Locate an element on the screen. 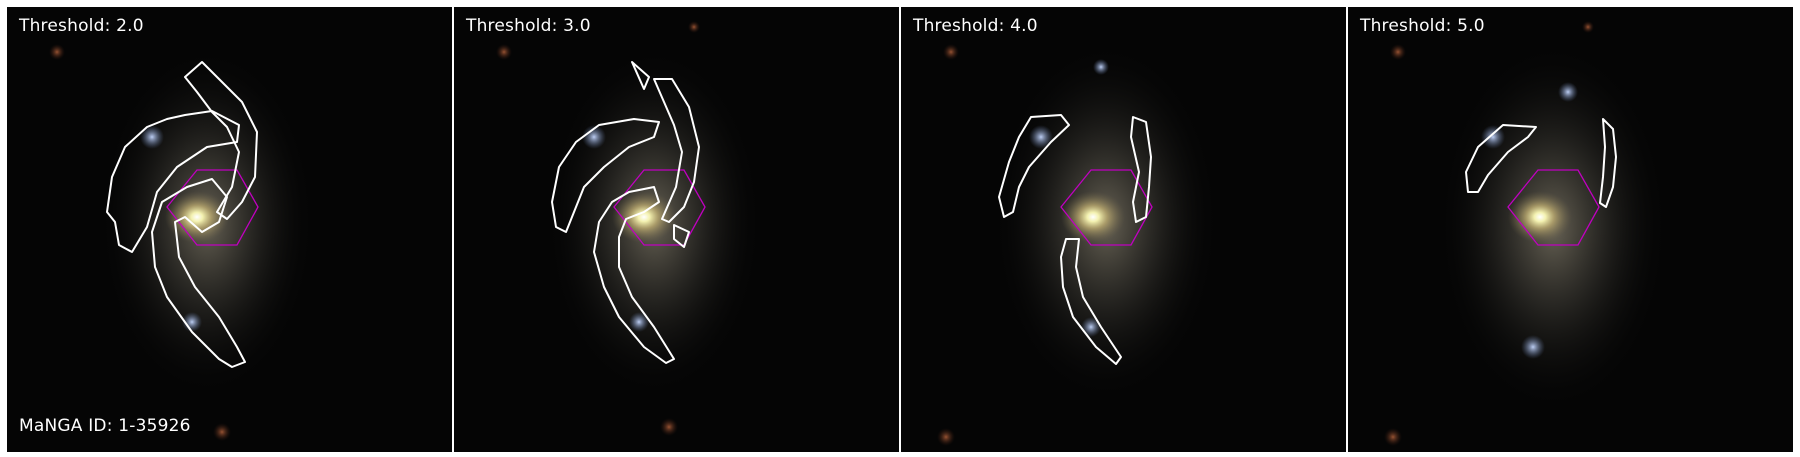  threshold-label: Threshold: 5.0 is located at coordinates (1422, 26).